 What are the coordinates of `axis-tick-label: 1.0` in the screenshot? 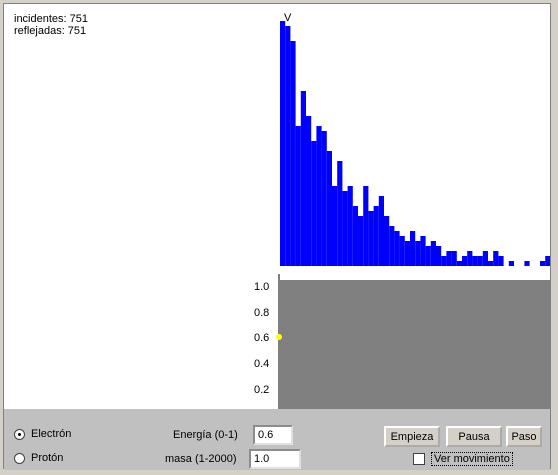 It's located at (261, 287).